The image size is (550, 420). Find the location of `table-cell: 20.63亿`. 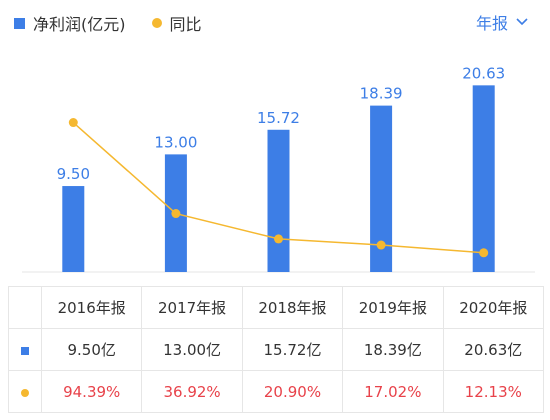

table-cell: 20.63亿 is located at coordinates (493, 349).